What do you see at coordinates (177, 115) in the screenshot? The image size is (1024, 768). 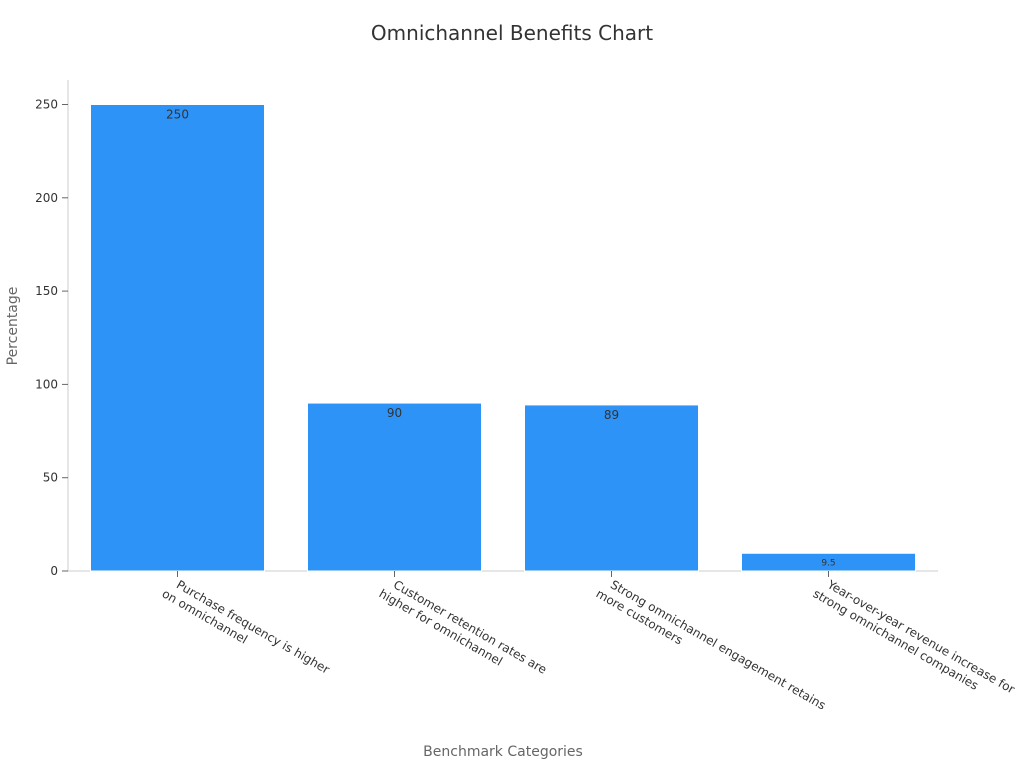 I see `bar-data-label: 250` at bounding box center [177, 115].